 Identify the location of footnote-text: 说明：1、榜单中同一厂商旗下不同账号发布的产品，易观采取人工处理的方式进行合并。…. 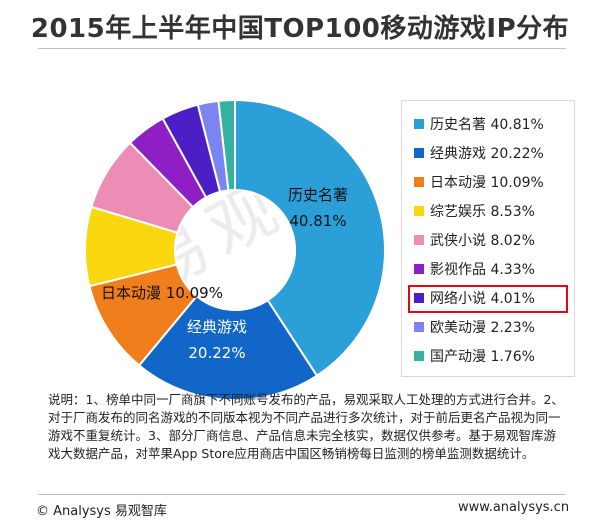
(306, 426).